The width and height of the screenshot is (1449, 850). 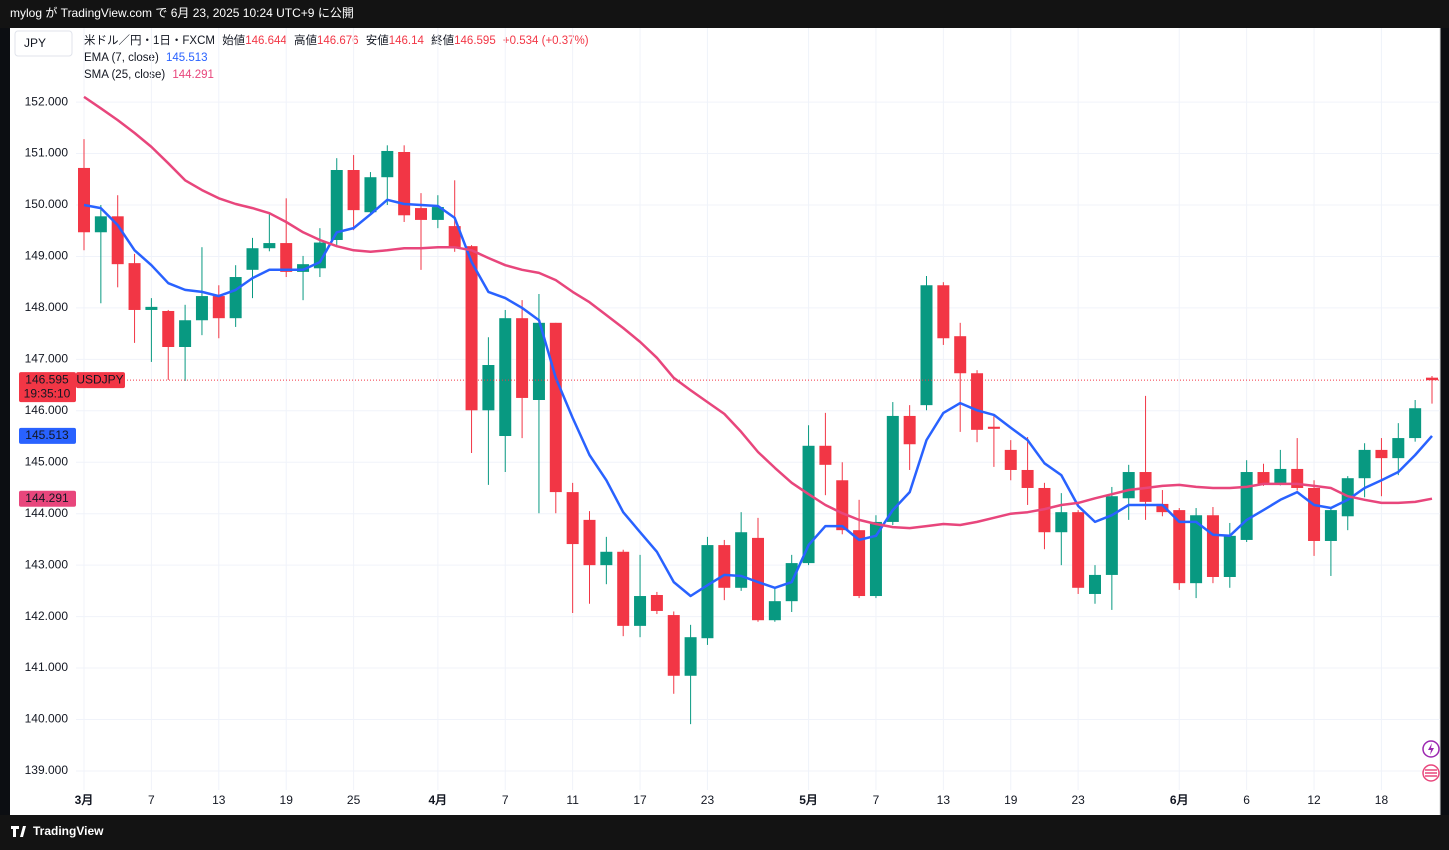 I want to click on legend-name: SMA (25, close), so click(x=124, y=75).